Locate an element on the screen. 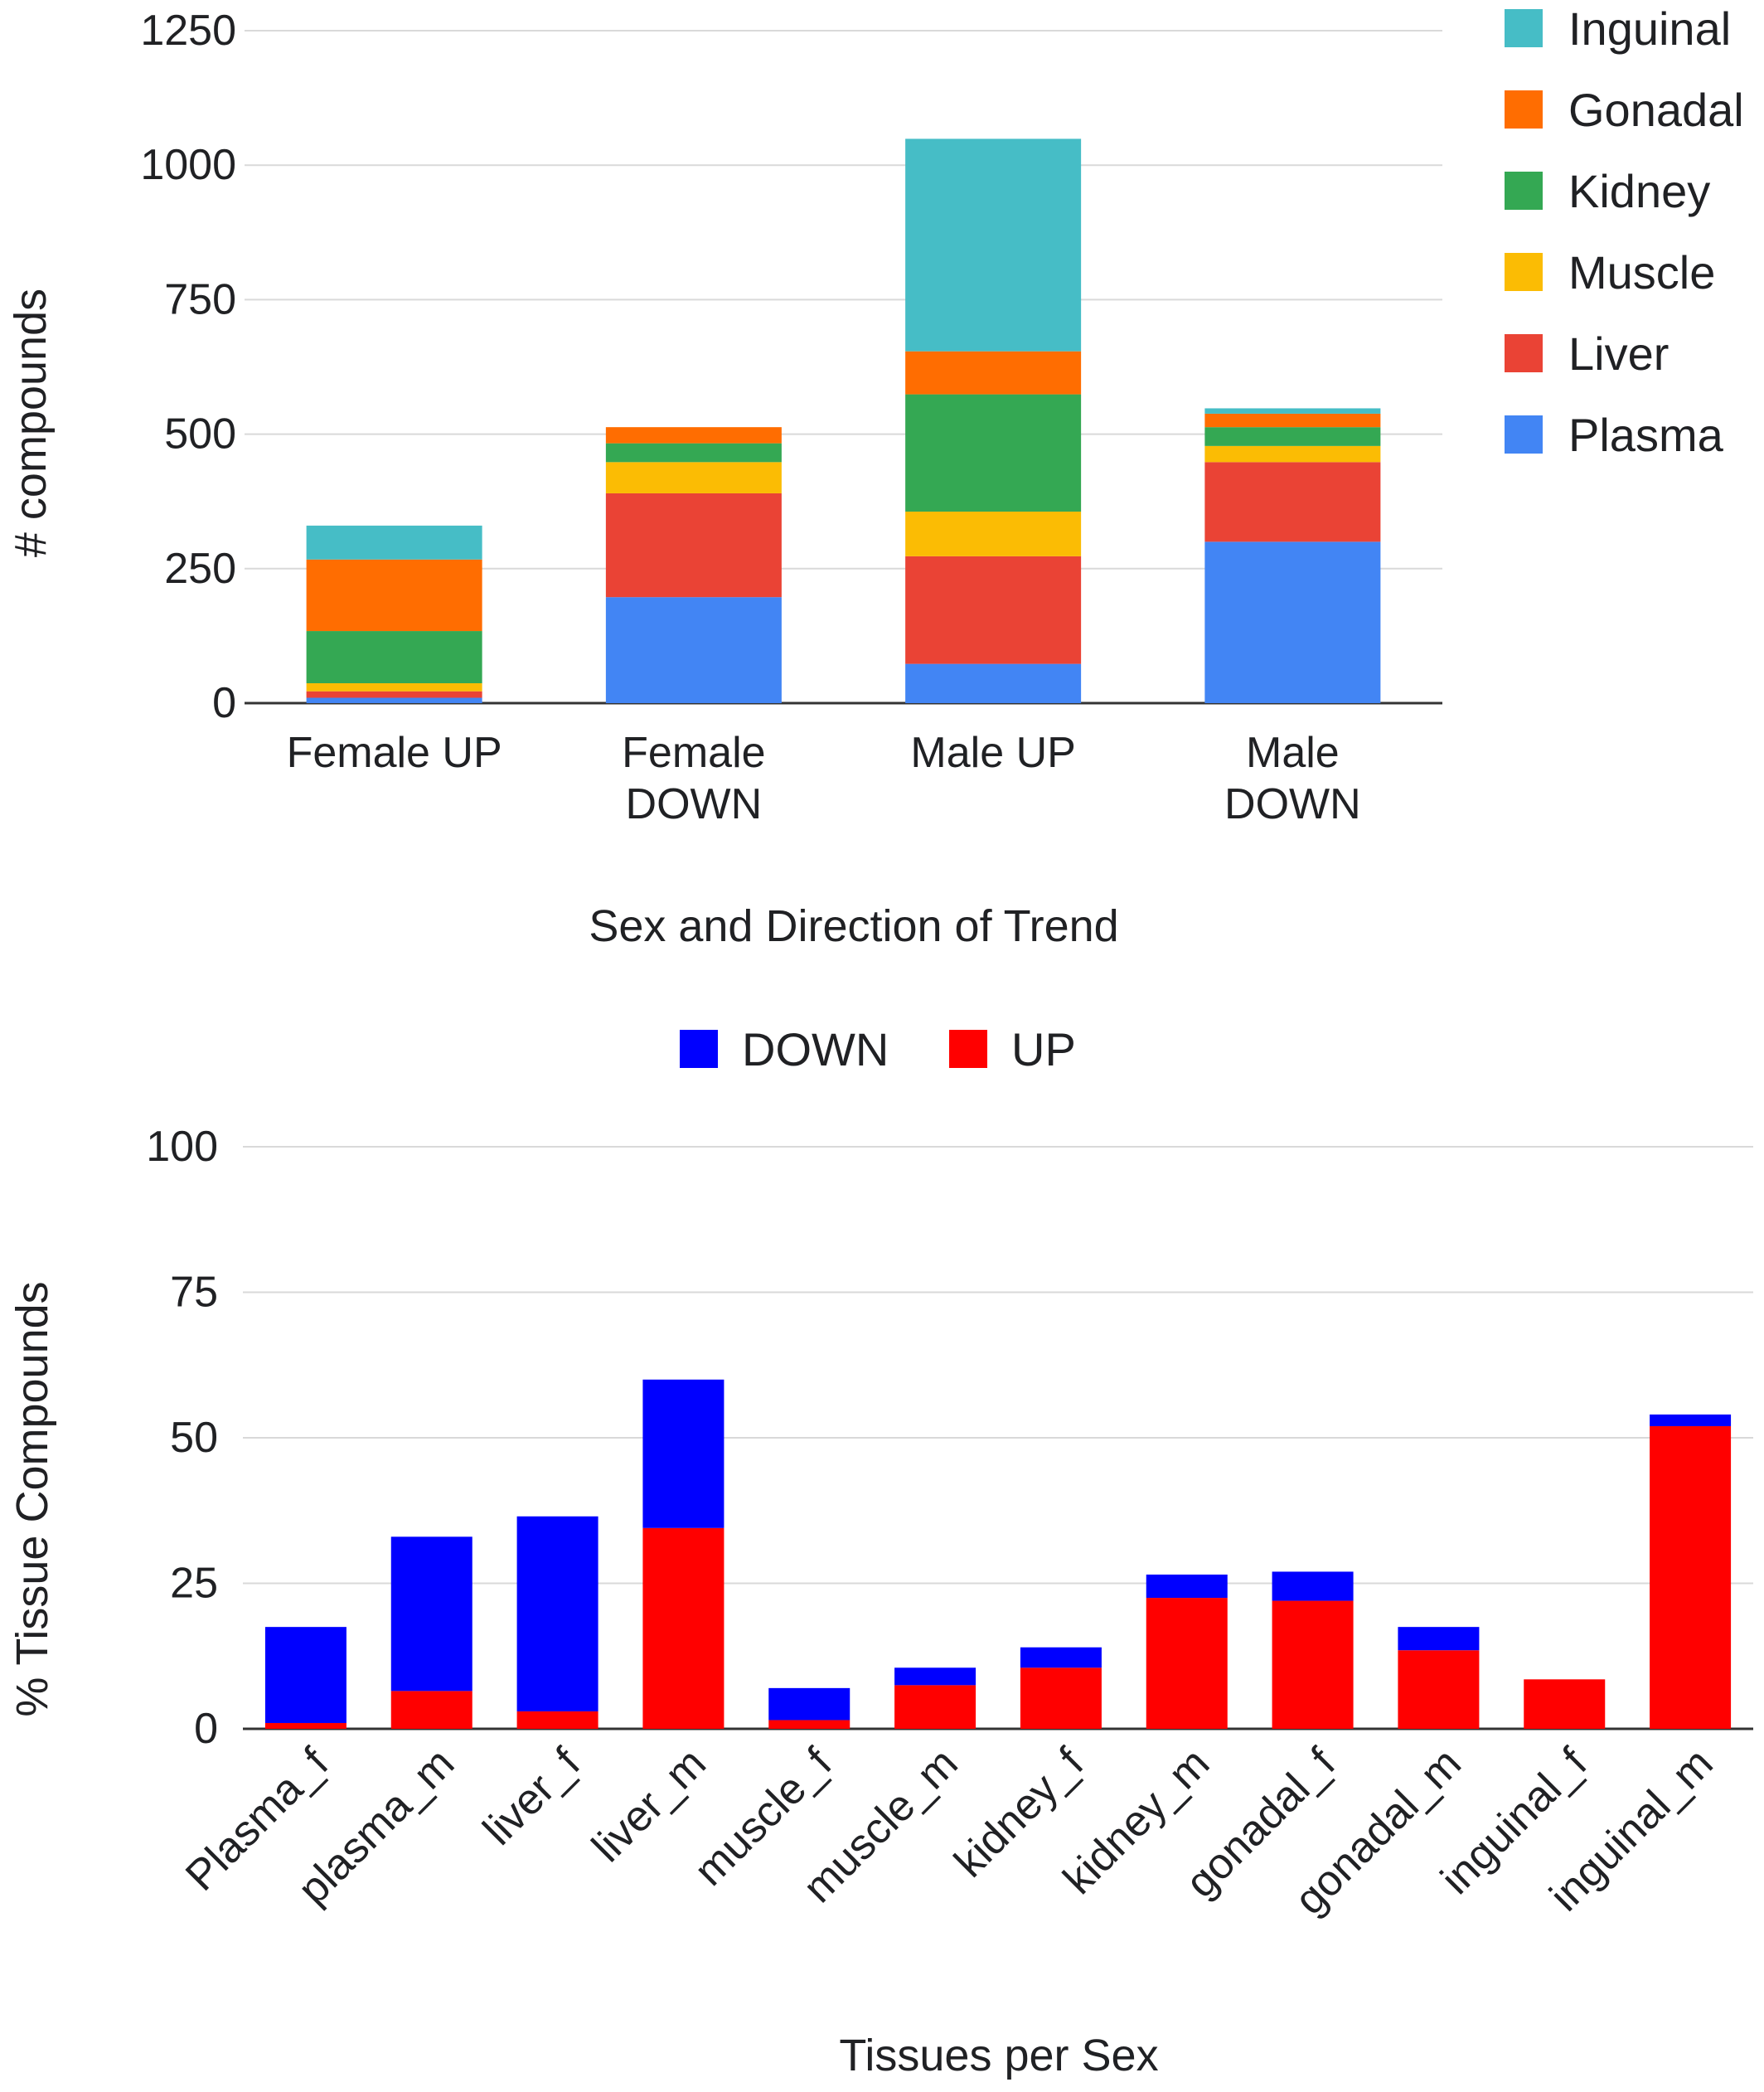  legend-swatch-kidney is located at coordinates (1524, 191).